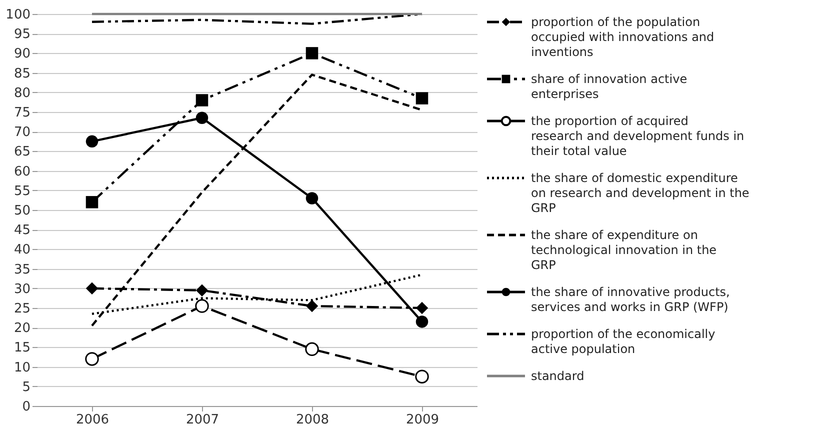  Describe the element at coordinates (22, 270) in the screenshot. I see `y-tick-label: 35` at that location.